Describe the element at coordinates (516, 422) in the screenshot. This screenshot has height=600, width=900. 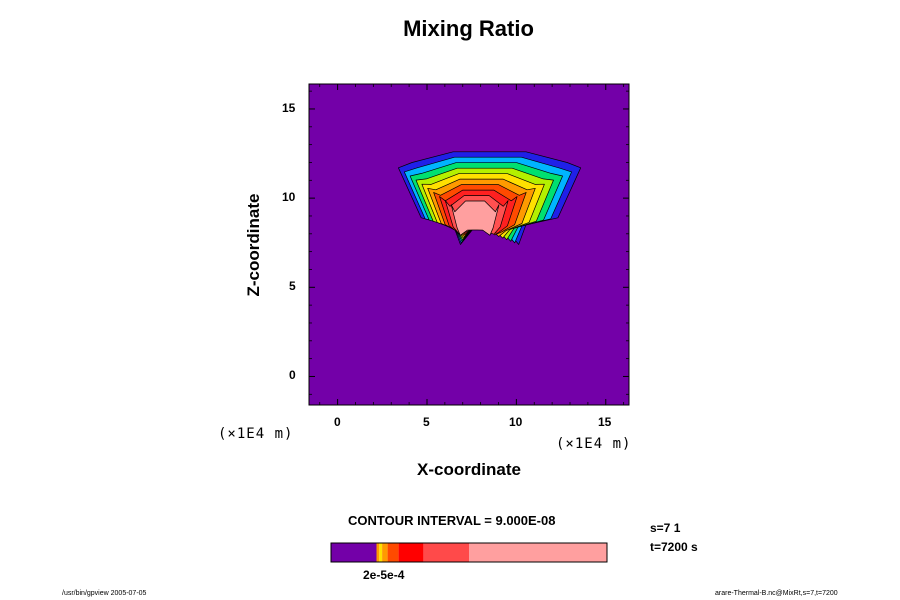
I see `x-tick-label-10: 10` at that location.